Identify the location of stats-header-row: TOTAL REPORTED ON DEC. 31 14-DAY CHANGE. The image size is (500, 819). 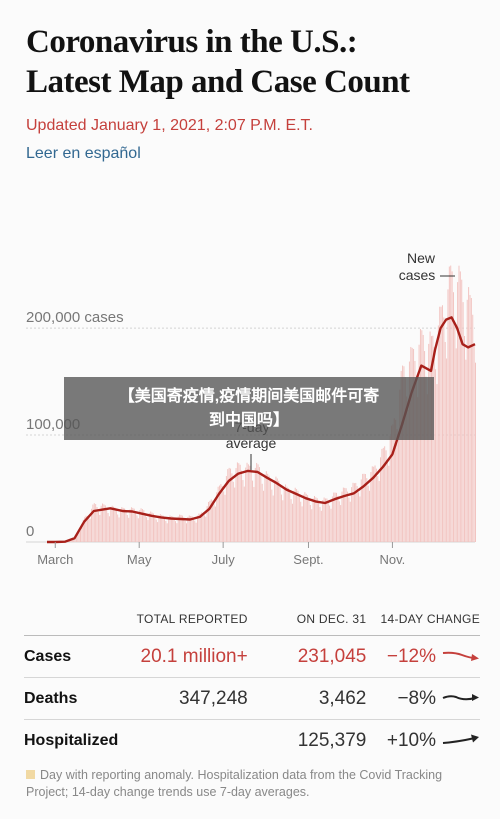
(252, 624).